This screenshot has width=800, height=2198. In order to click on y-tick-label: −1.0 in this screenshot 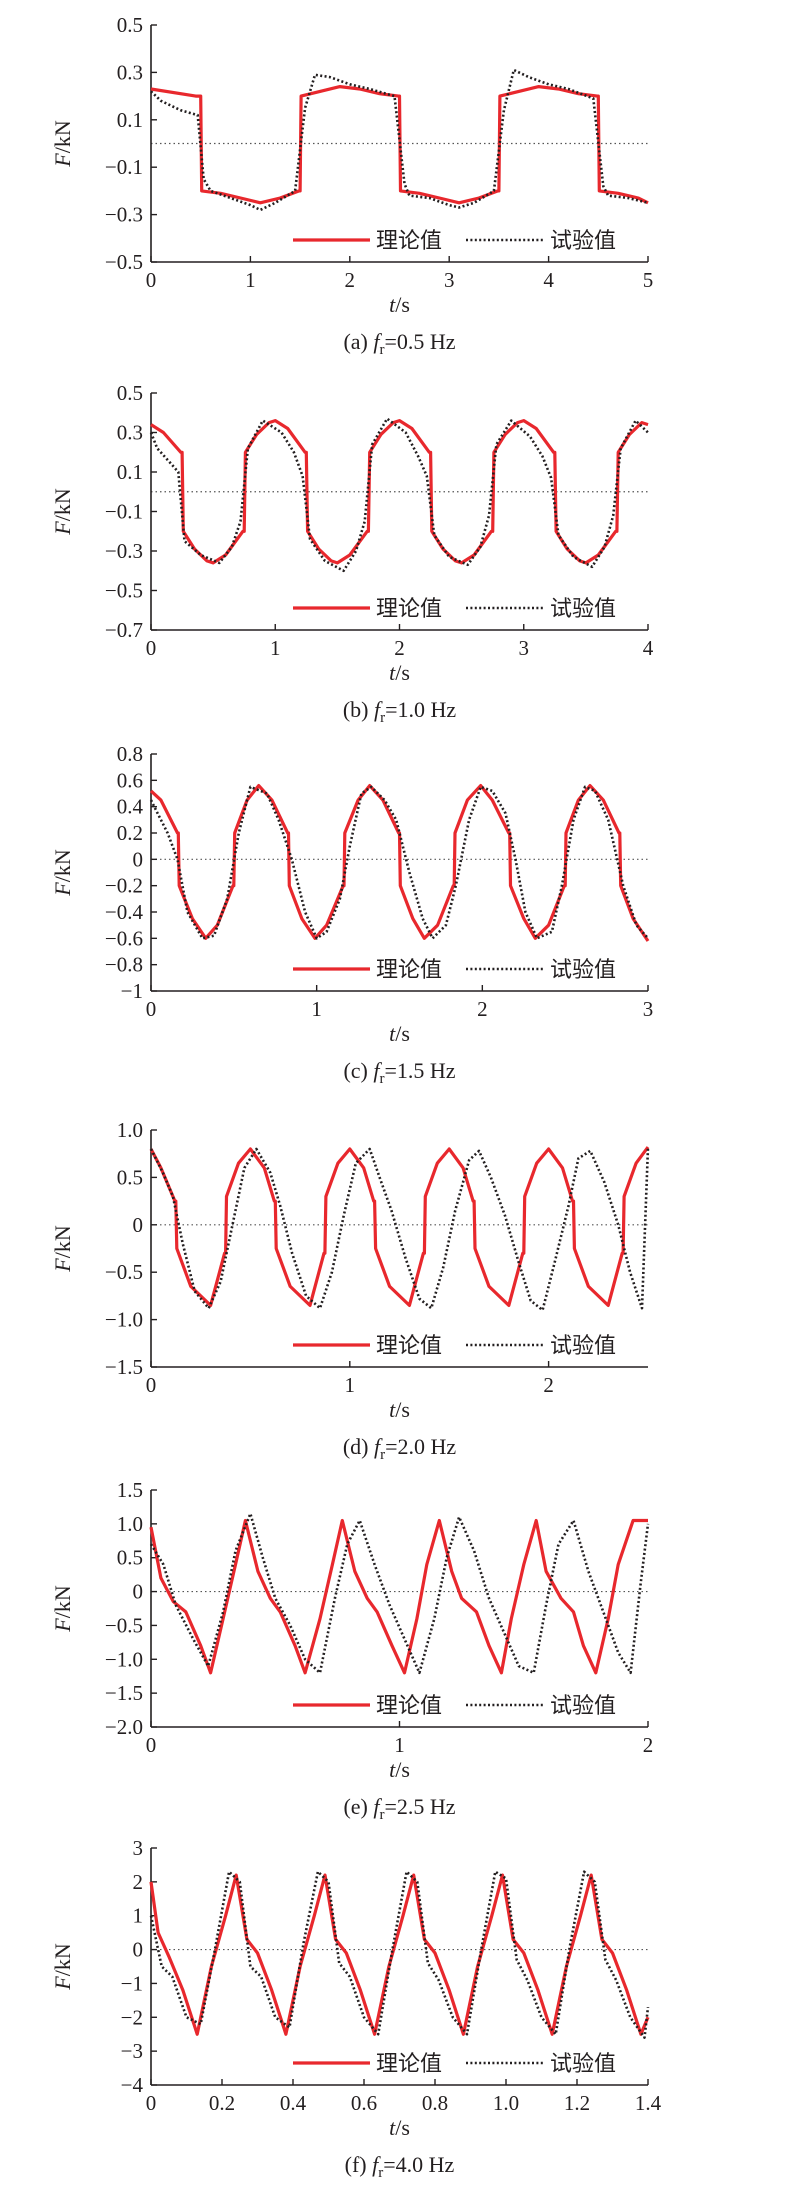, I will do `click(124, 1659)`.